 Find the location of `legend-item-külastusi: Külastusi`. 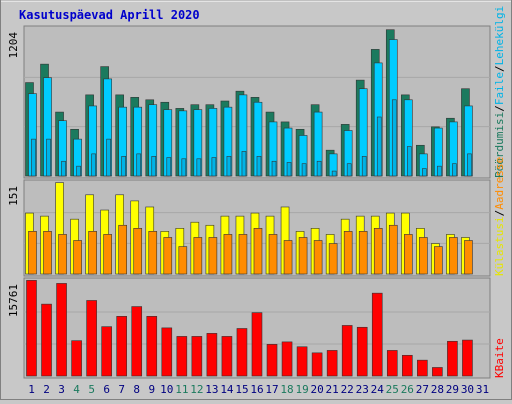

legend-item-külastusi: Külastusi is located at coordinates (499, 246).